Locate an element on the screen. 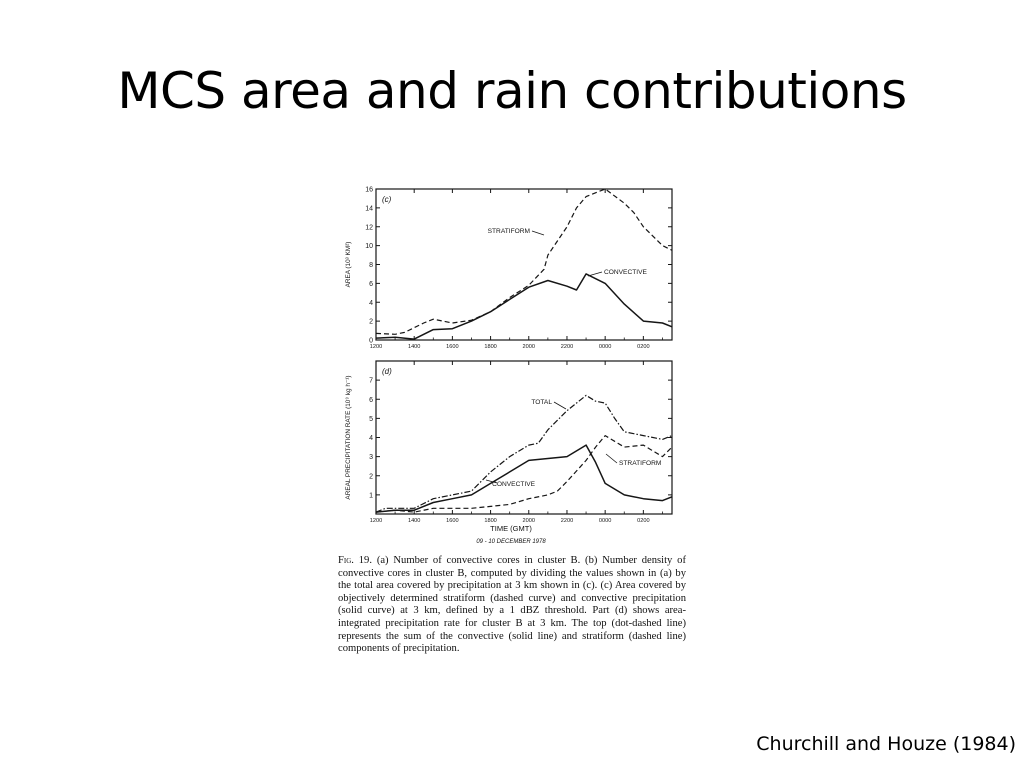 The image size is (1024, 768). caption-label: Fig. 19. is located at coordinates (355, 560).